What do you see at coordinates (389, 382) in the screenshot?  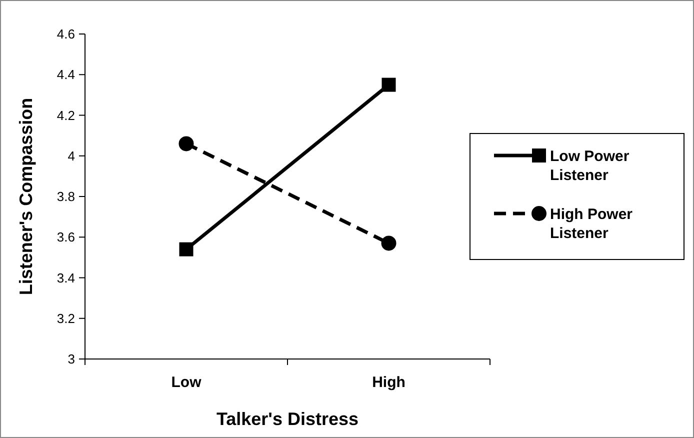 I see `x-tick-label: High` at bounding box center [389, 382].